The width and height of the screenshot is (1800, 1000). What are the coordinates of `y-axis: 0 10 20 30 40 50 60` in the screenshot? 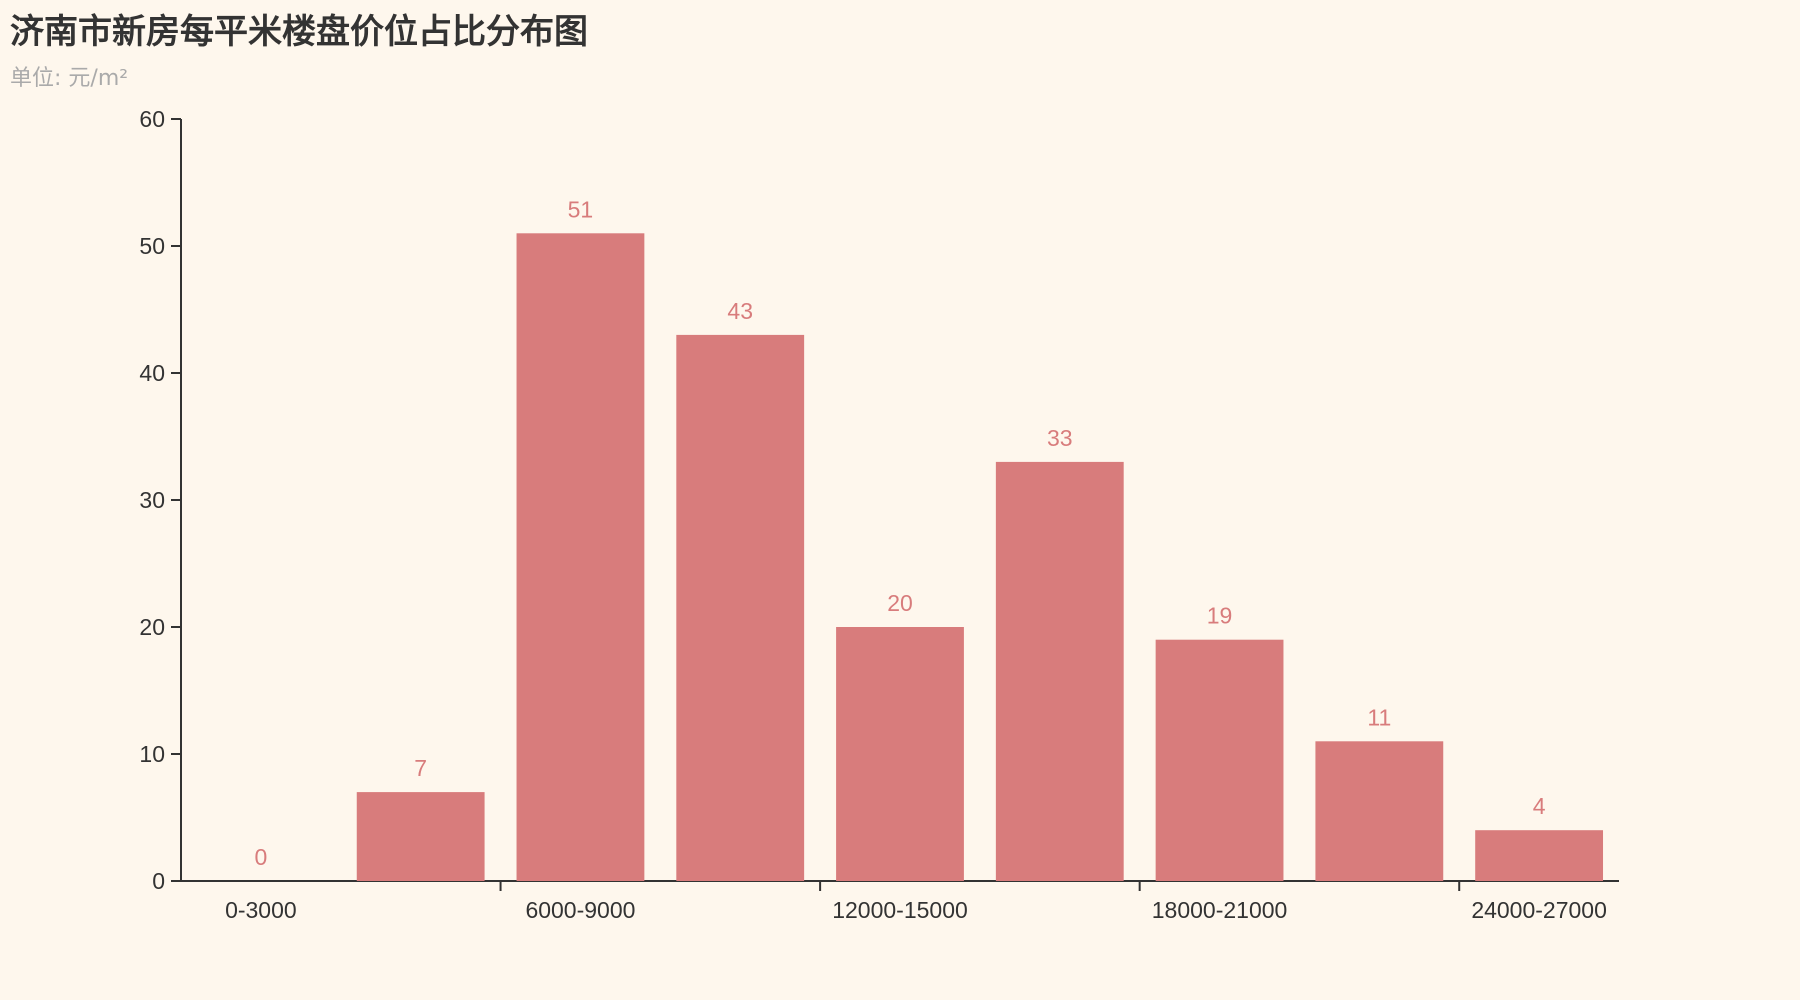 It's located at (160, 500).